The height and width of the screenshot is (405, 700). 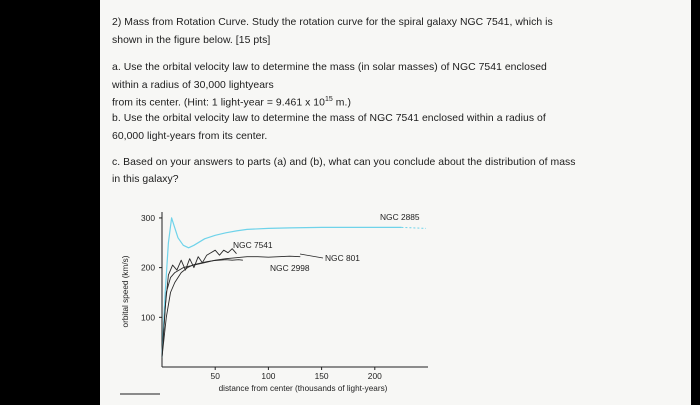 I want to click on part-b-line2: 60,000 light-years from its center., so click(x=190, y=136).